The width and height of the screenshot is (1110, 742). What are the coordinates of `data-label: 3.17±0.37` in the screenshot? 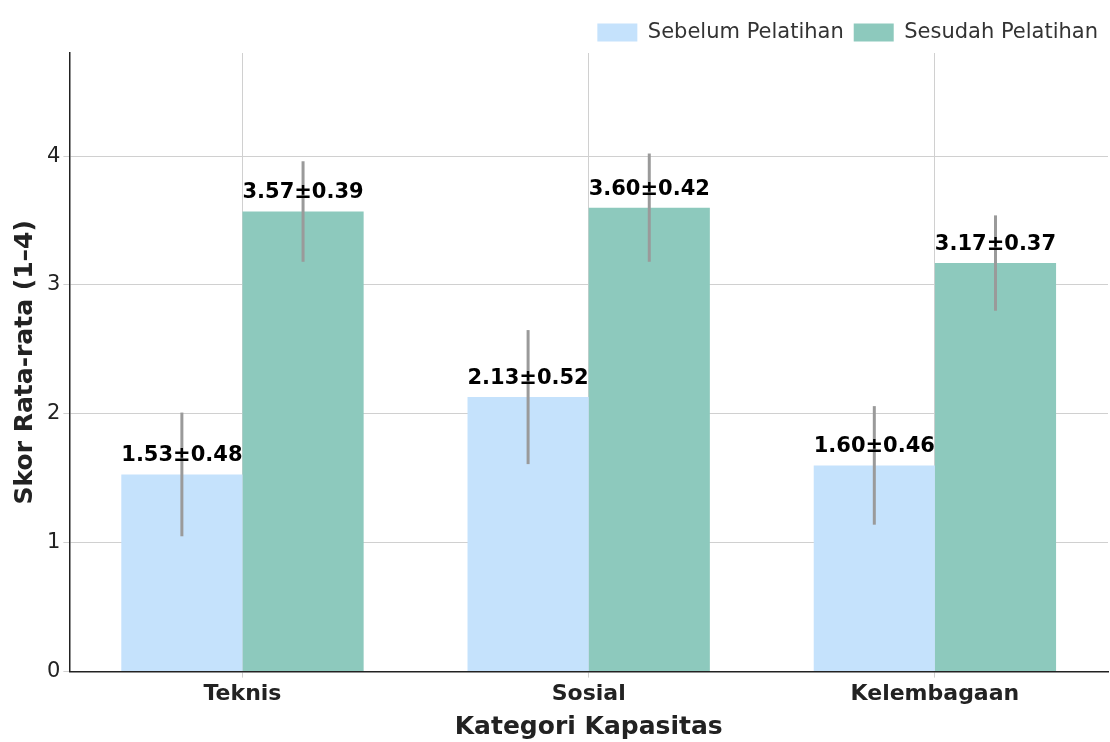 It's located at (995, 243).